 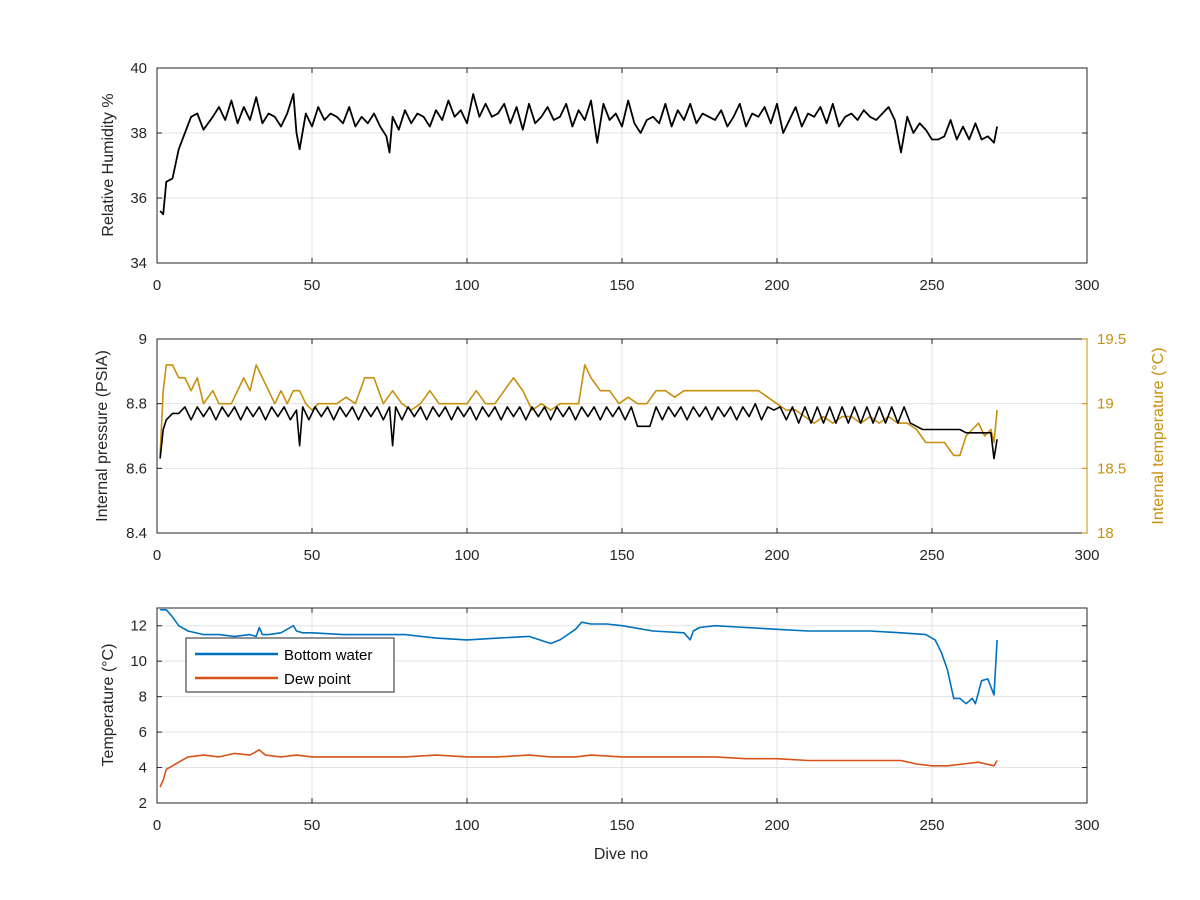 What do you see at coordinates (143, 339) in the screenshot?
I see `y-tick-label: 9` at bounding box center [143, 339].